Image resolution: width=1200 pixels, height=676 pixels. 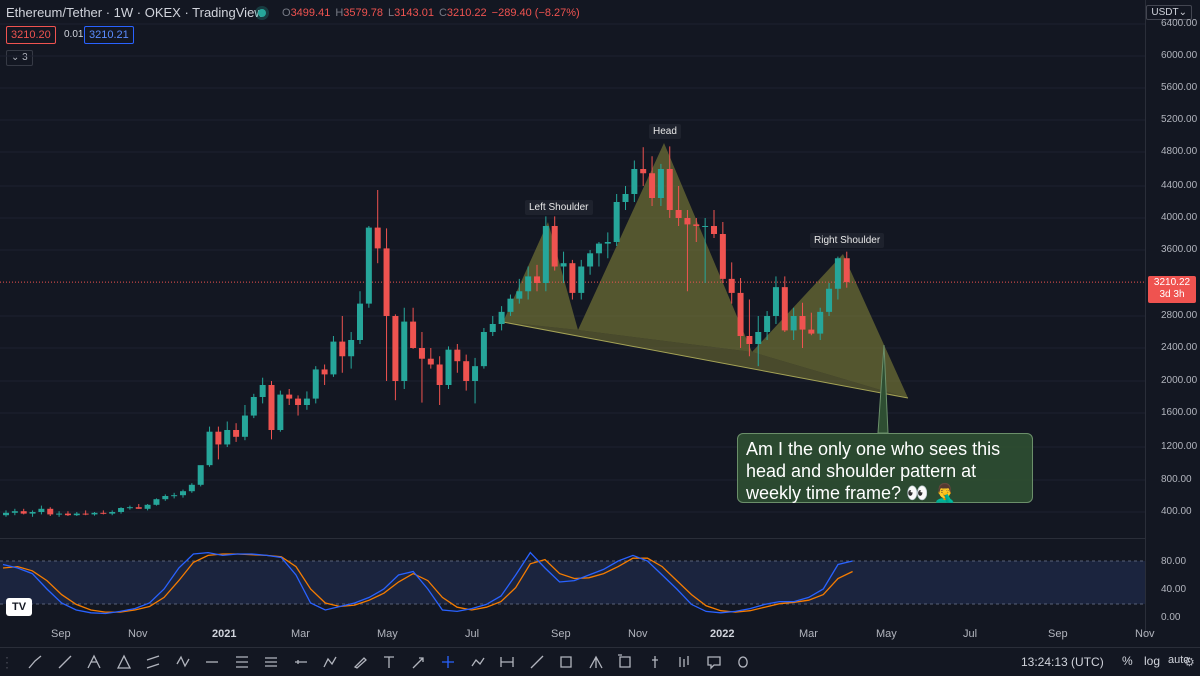 I want to click on stochastic-pane, so click(x=572, y=582).